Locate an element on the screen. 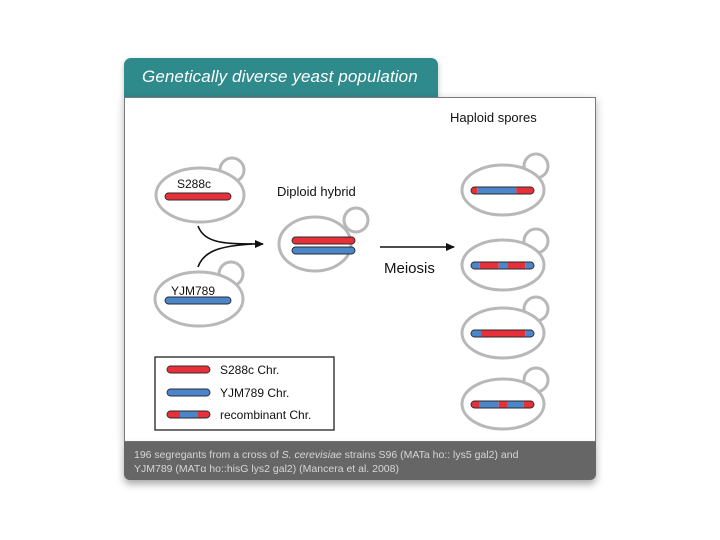 This screenshot has width=720, height=540. cross-arrow-top is located at coordinates (230, 236).